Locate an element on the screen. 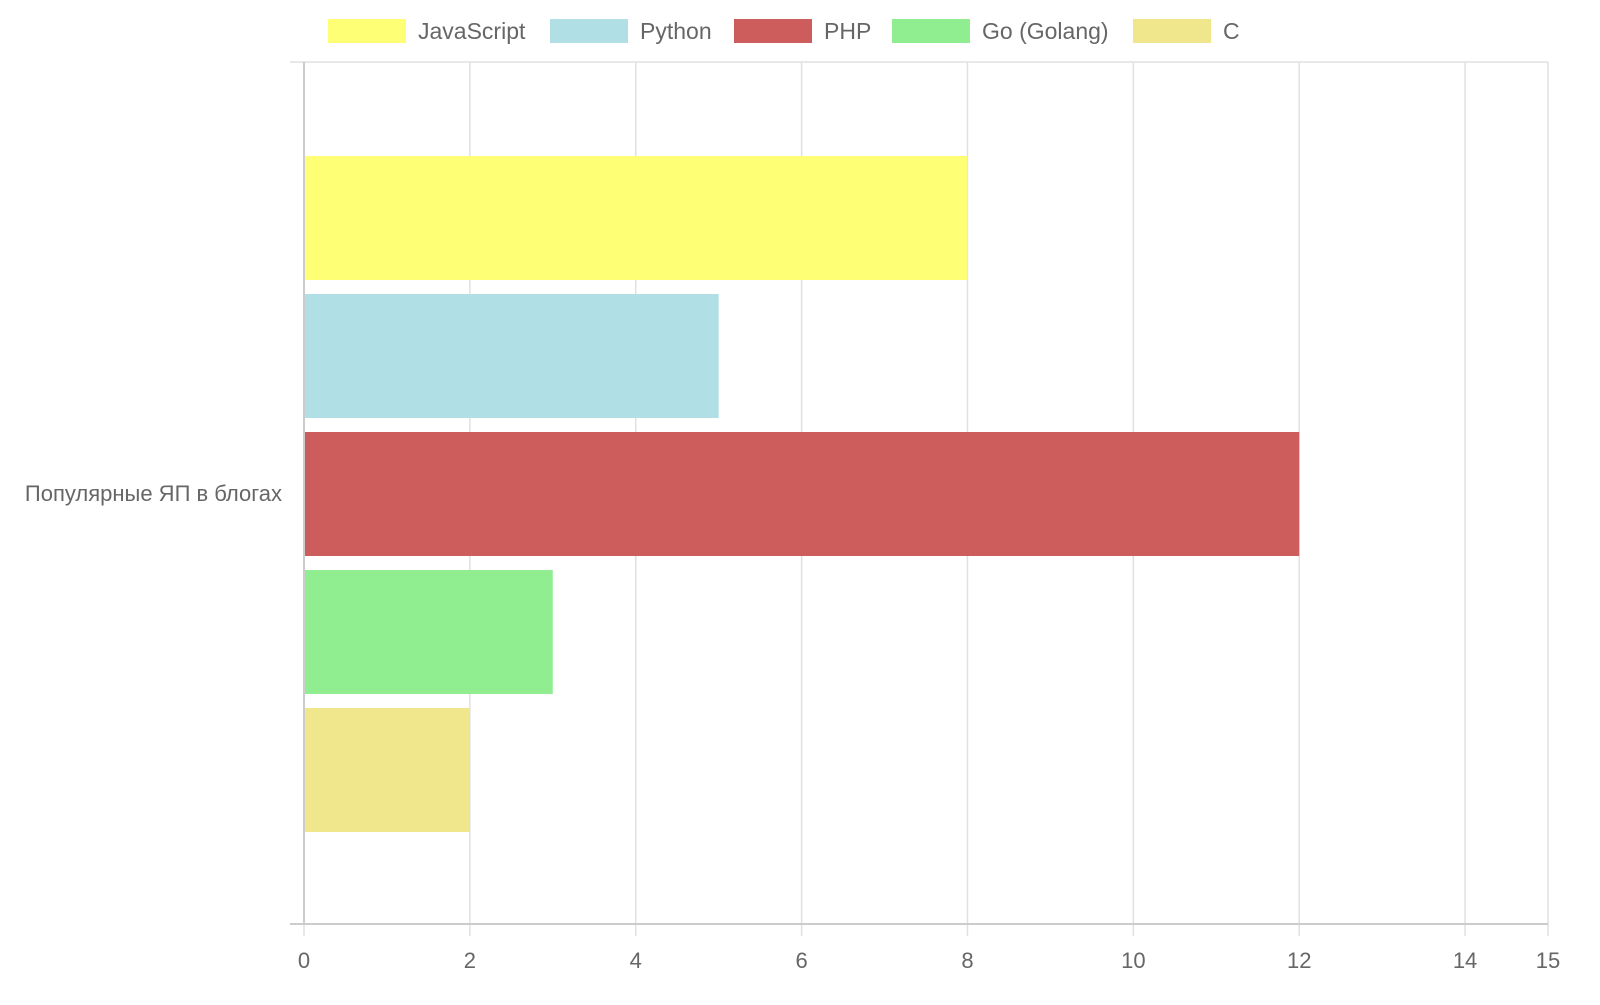 The height and width of the screenshot is (1005, 1600). legend-label: C is located at coordinates (1231, 31).